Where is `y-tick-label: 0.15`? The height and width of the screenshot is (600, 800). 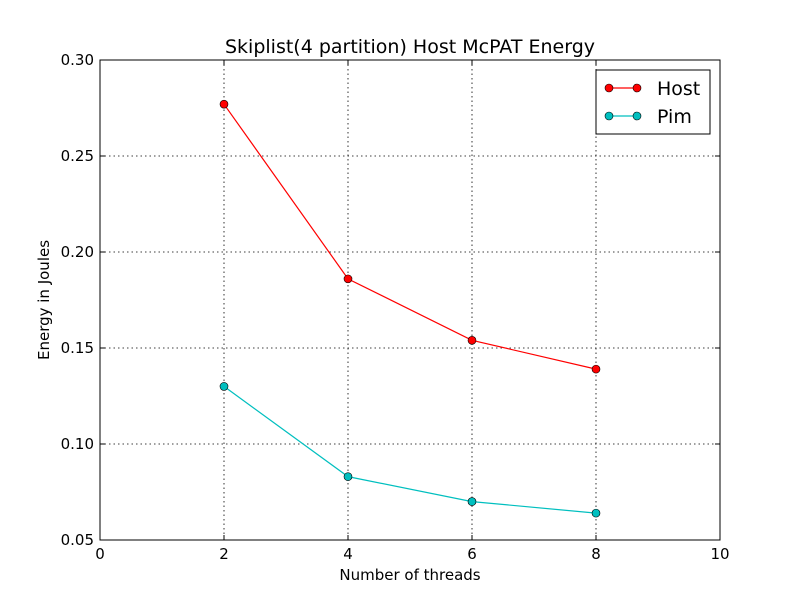 y-tick-label: 0.15 is located at coordinates (77, 348).